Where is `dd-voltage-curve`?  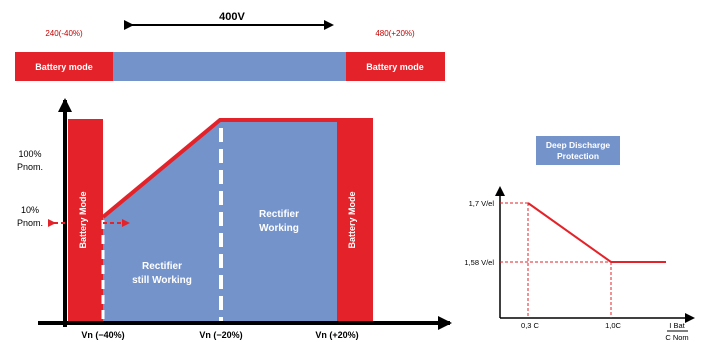
dd-voltage-curve is located at coordinates (596, 232).